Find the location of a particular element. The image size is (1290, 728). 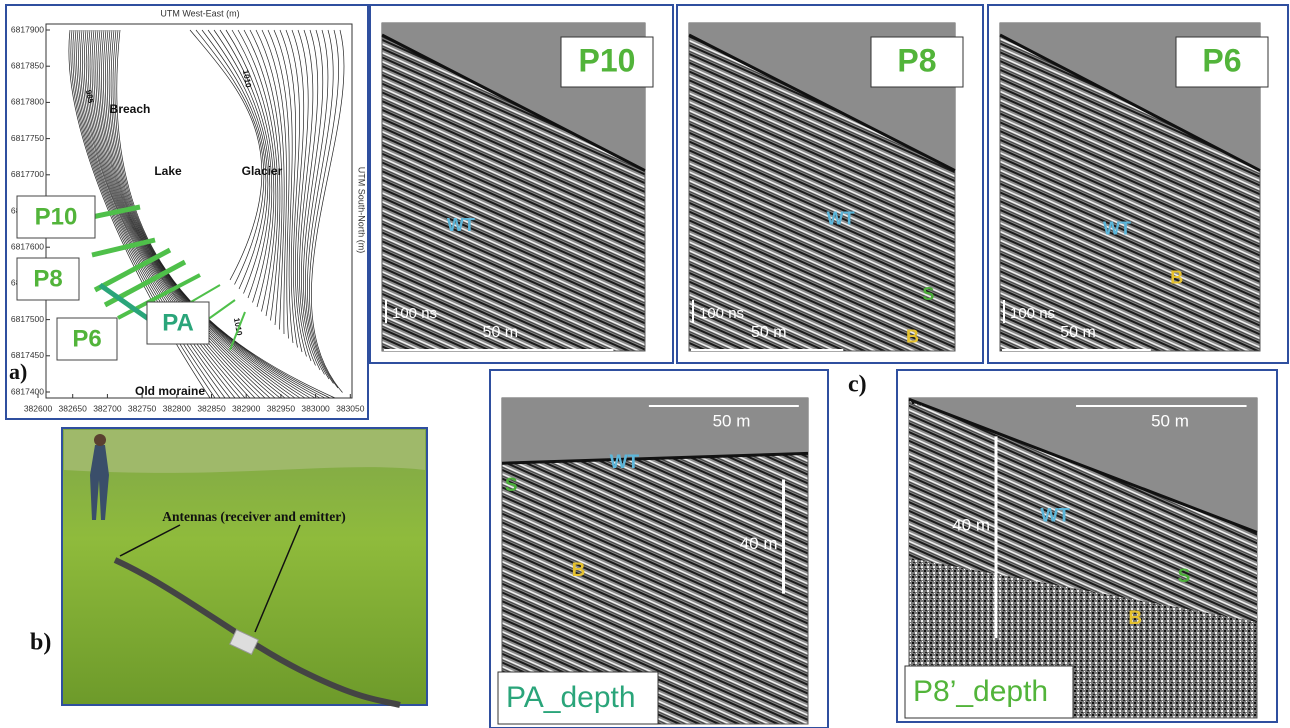

place-label: Glacier is located at coordinates (262, 171).